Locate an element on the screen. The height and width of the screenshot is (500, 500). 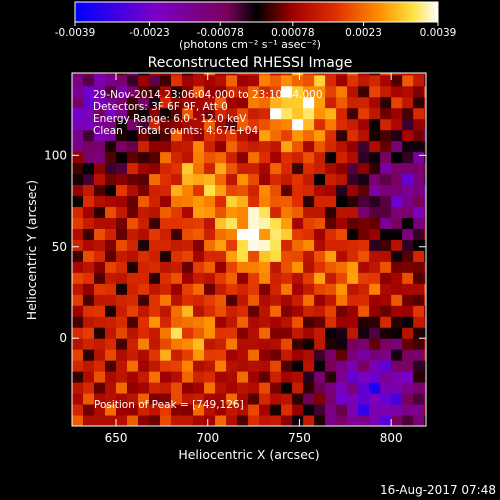
annotation-detectors: Detectors: 3F 6F 9F, Att 0 is located at coordinates (160, 107).